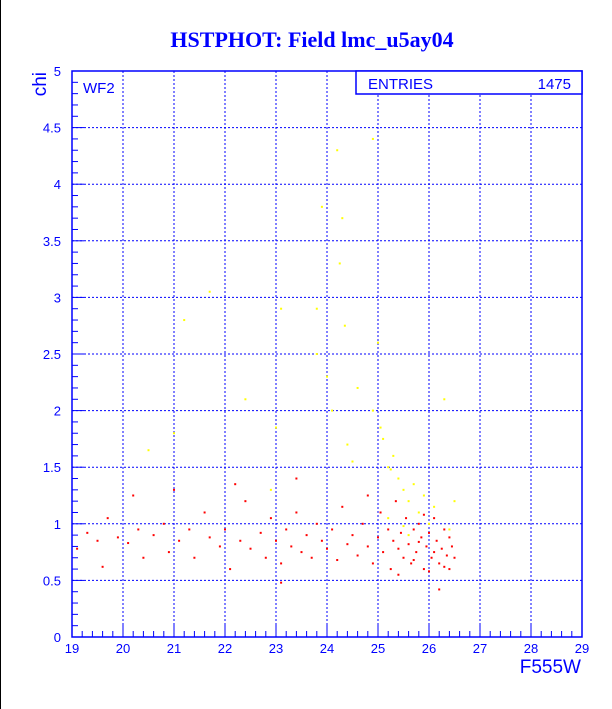 The width and height of the screenshot is (612, 709). What do you see at coordinates (469, 82) in the screenshot?
I see `stats-box` at bounding box center [469, 82].